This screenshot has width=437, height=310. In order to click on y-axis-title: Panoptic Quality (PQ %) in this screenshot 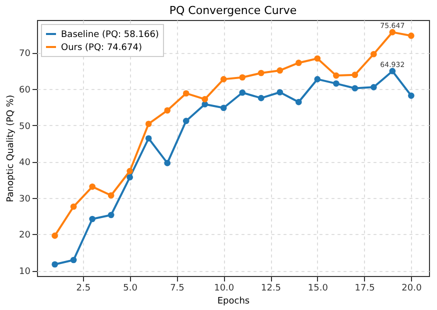, I will do `click(11, 148)`.